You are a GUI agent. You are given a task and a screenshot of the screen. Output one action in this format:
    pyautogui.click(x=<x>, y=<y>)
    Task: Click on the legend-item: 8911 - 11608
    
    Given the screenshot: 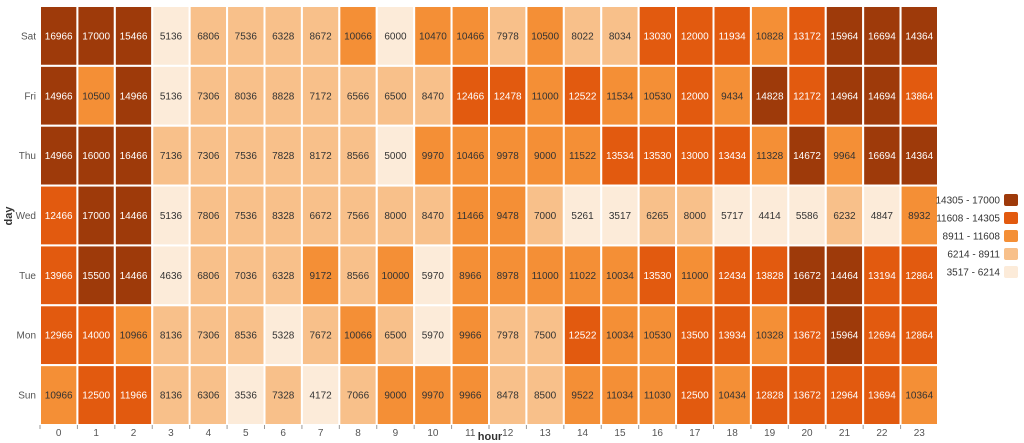 What is the action you would take?
    pyautogui.click(x=980, y=236)
    